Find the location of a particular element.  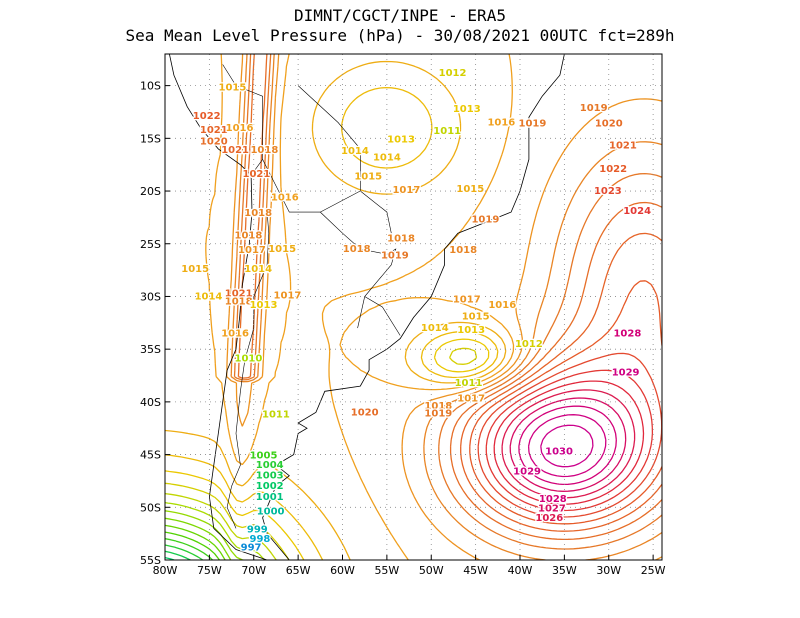

isobar-label: 1004 is located at coordinates (270, 465).